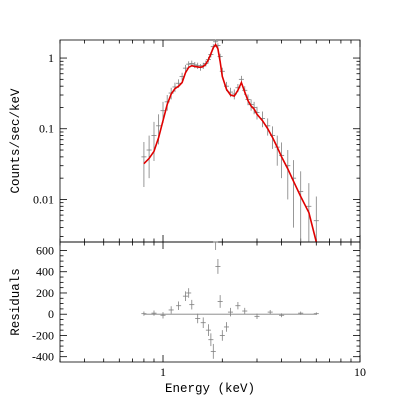 This screenshot has width=400, height=400. Describe the element at coordinates (210, 389) in the screenshot. I see `x-axis-title: Energy (keV)` at that location.